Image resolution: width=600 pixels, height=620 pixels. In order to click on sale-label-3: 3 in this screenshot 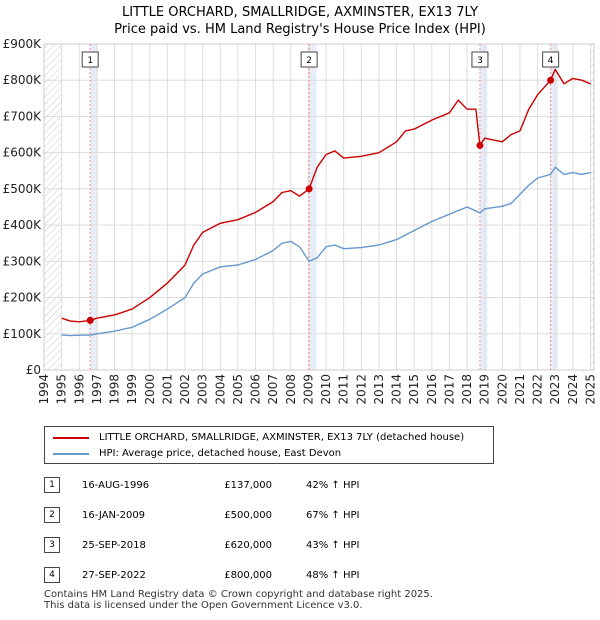, I will do `click(480, 61)`.